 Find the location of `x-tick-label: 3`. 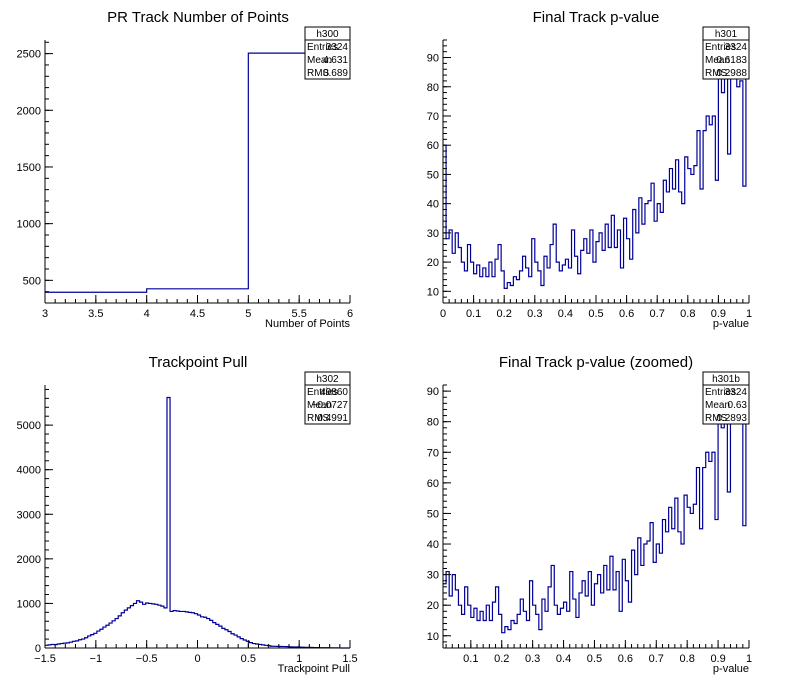

x-tick-label: 3 is located at coordinates (45, 314).